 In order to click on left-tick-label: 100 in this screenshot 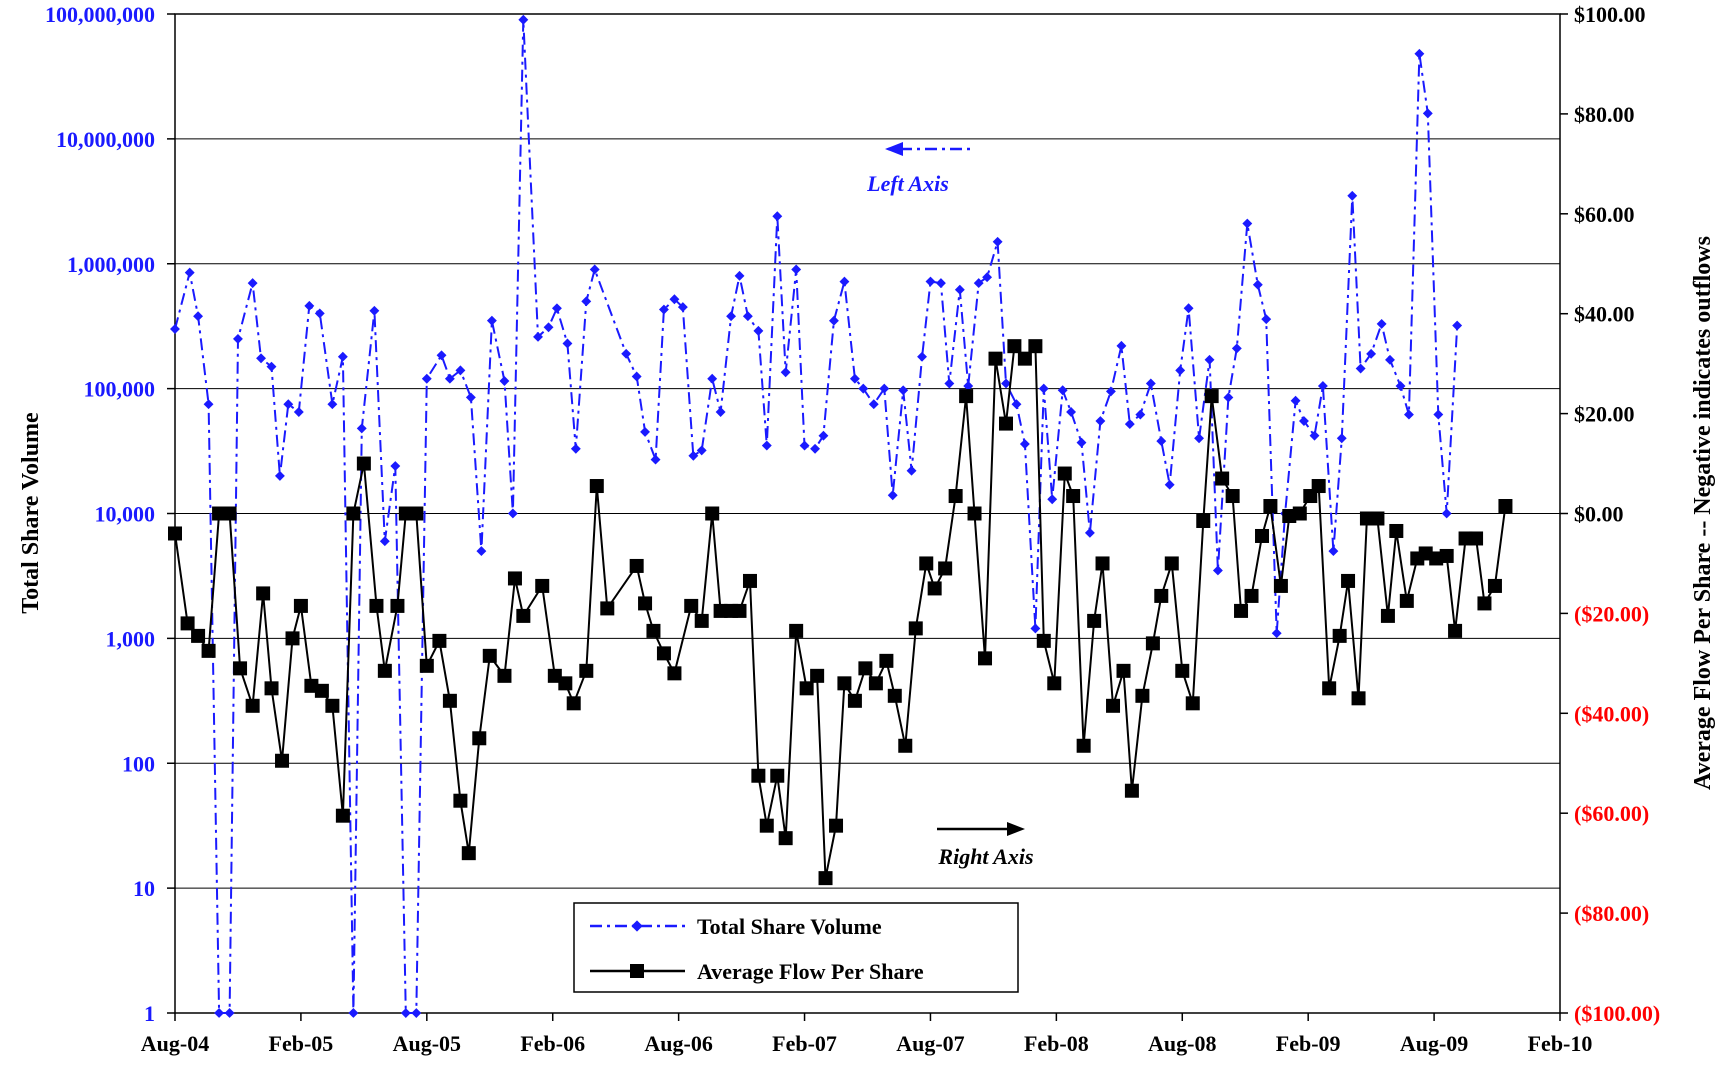, I will do `click(138, 763)`.